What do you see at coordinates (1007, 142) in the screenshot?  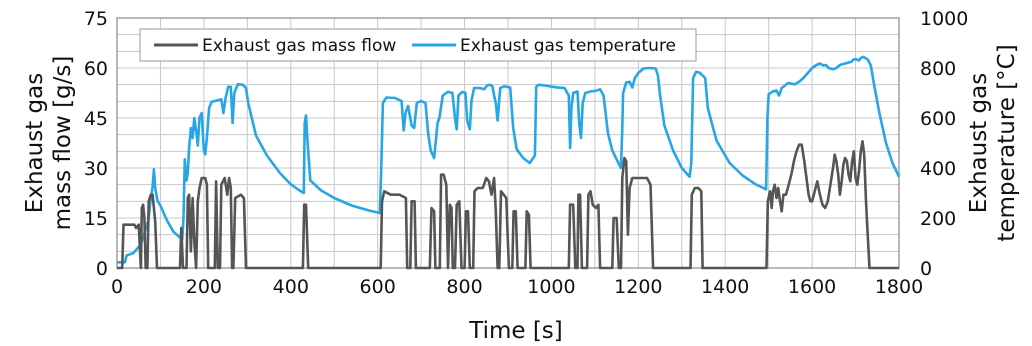 I see `y-axis-right-title-line-2: temperature [°C]` at bounding box center [1007, 142].